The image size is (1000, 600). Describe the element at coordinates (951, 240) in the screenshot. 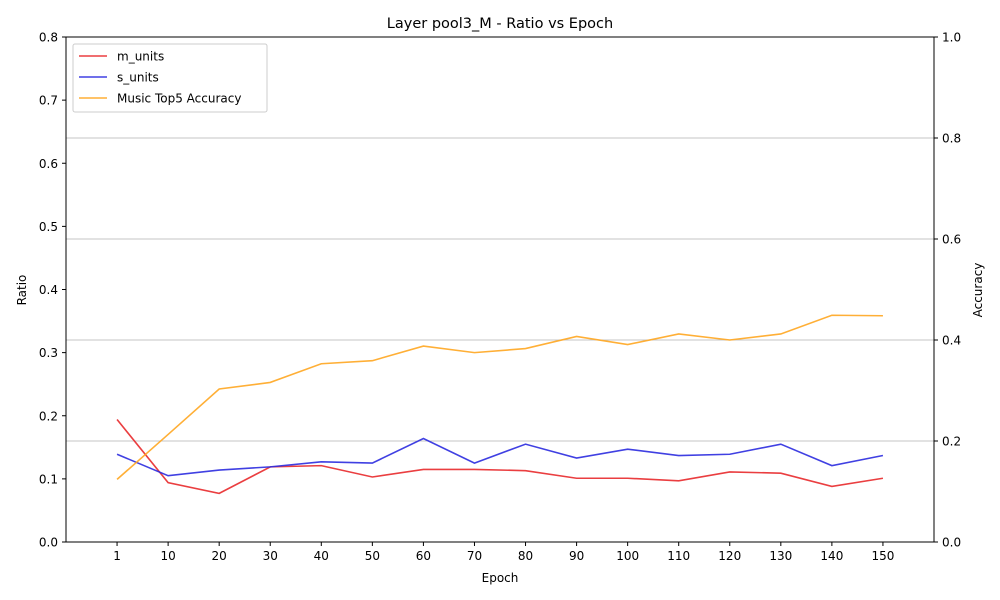

I see `y2-tick-label: 0.6` at that location.